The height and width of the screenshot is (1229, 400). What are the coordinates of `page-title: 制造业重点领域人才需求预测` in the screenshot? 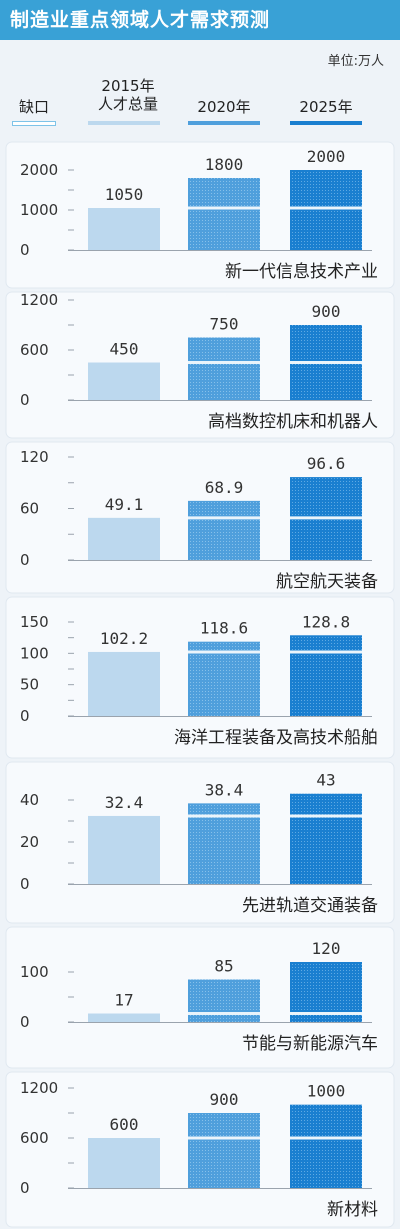 It's located at (140, 20).